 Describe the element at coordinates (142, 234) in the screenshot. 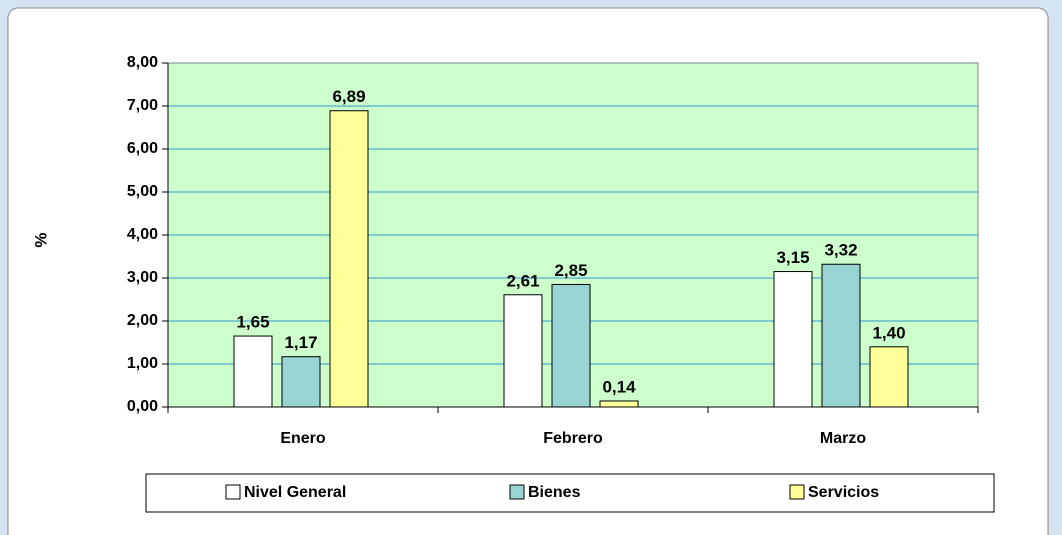

I see `y-tick-label: 4,00` at that location.